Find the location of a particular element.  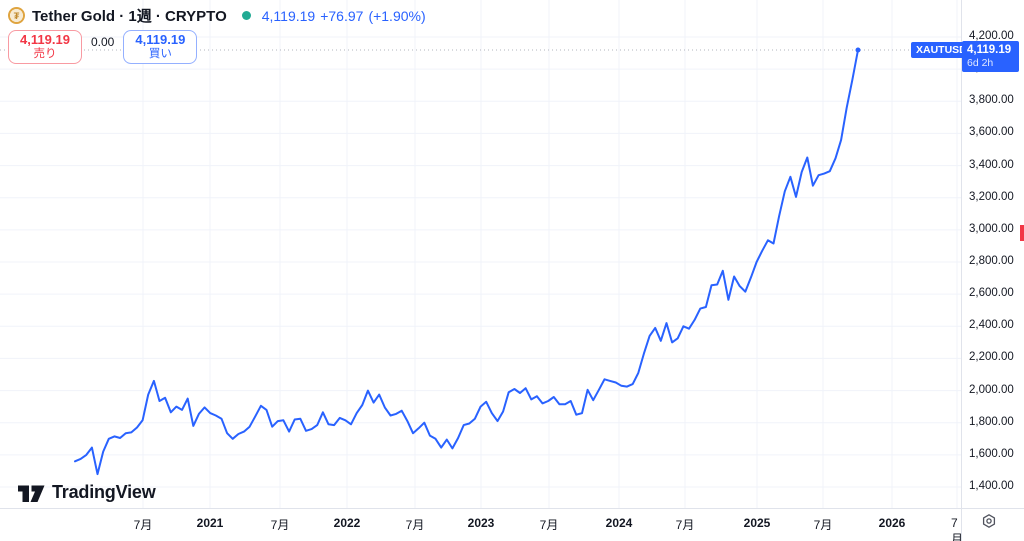

symbol-title: Tether Gold · 1週 · CRYPTO is located at coordinates (129, 16).